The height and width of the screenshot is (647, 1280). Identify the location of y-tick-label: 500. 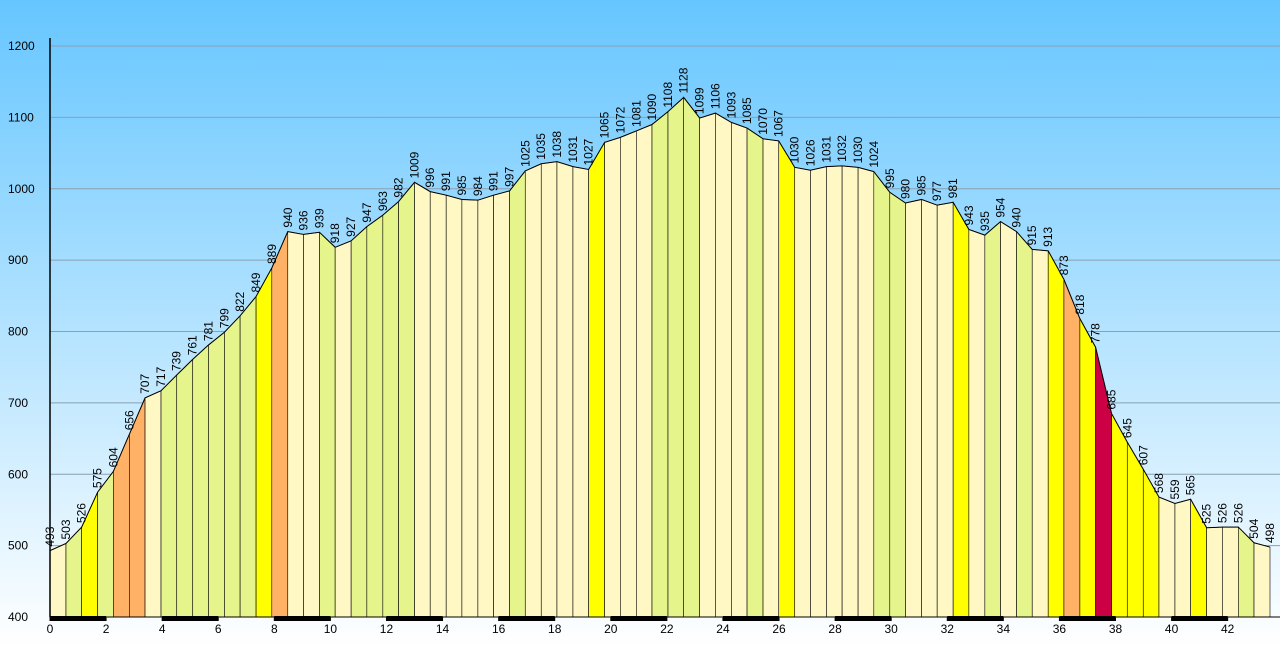
(18, 546).